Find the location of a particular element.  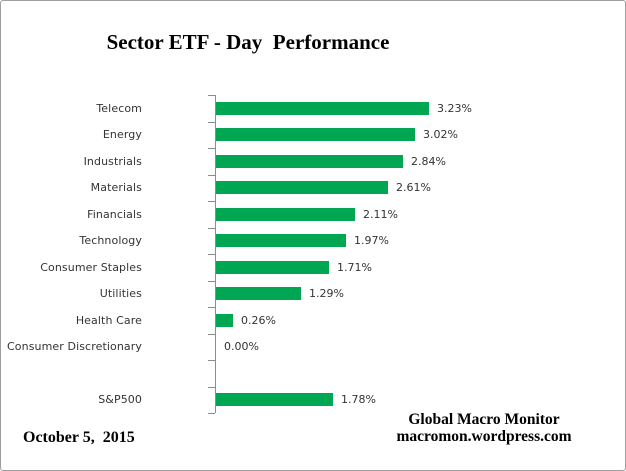

value-label: 0.00% is located at coordinates (241, 347).